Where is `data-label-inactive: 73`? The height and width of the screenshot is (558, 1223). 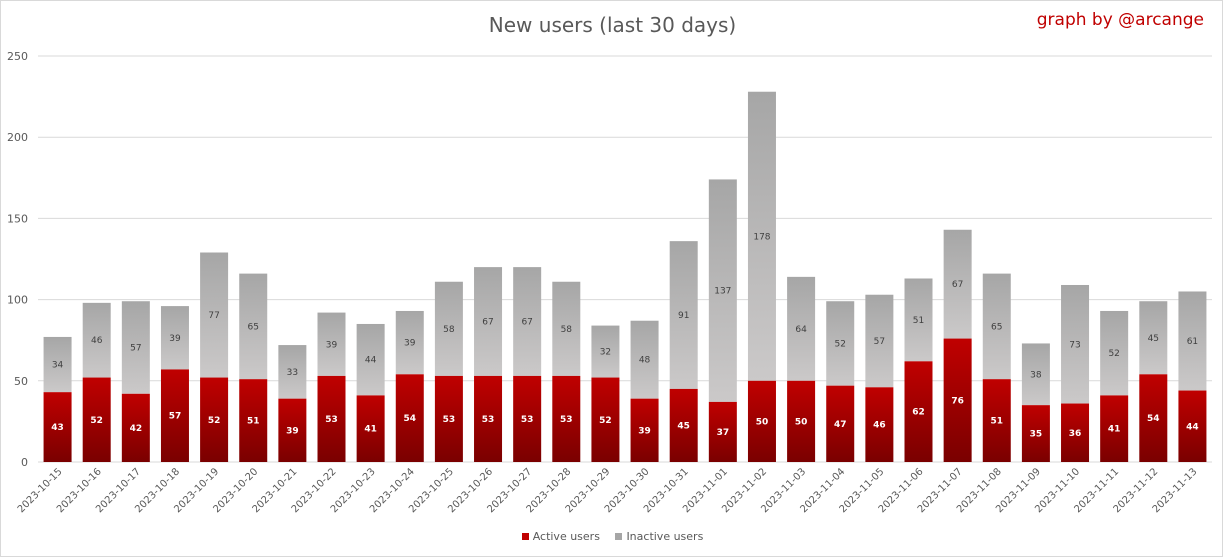
data-label-inactive: 73 is located at coordinates (1074, 345).